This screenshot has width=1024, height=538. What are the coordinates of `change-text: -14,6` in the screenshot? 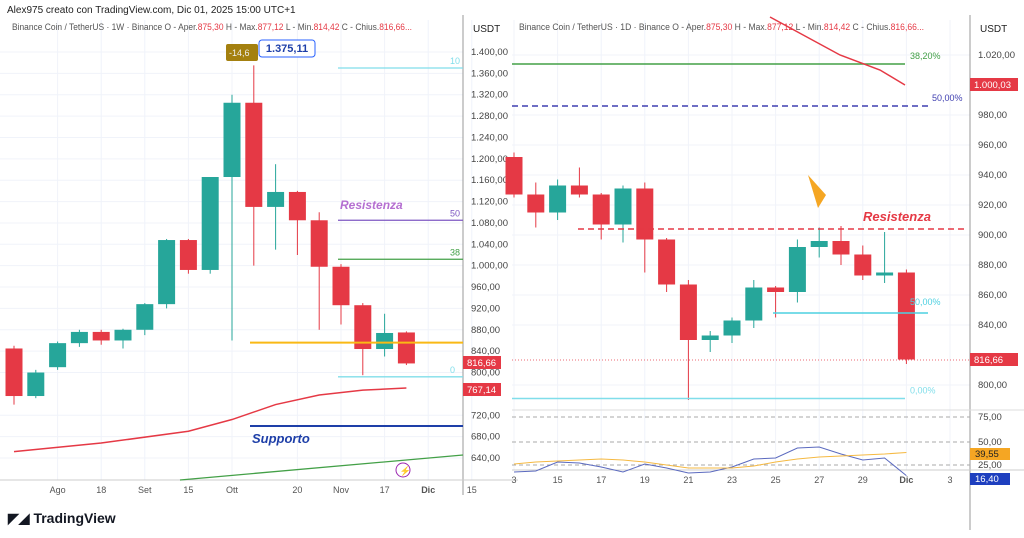 It's located at (239, 53).